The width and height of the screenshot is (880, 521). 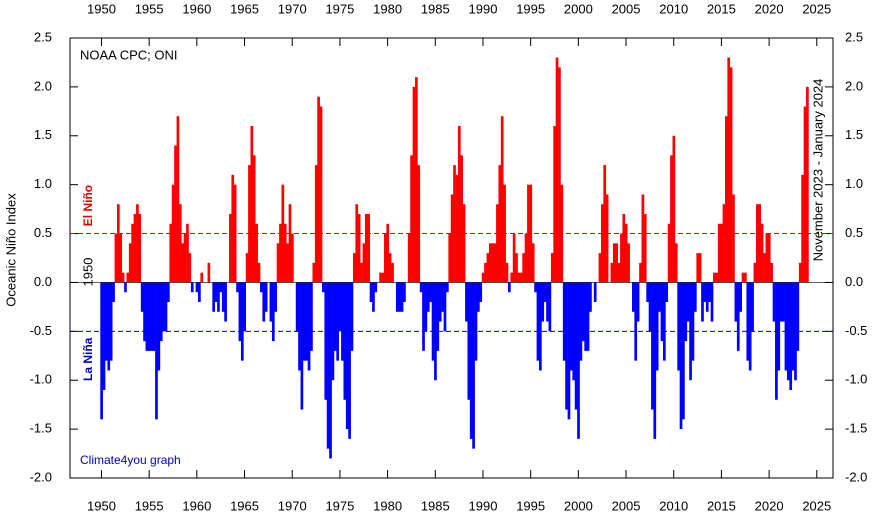 I want to click on x-tick-label: 1990, so click(x=483, y=505).